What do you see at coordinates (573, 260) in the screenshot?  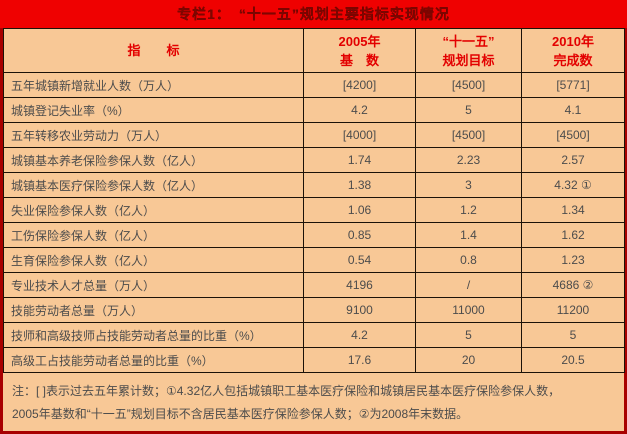 I see `completed-2010-cell: 1.23` at bounding box center [573, 260].